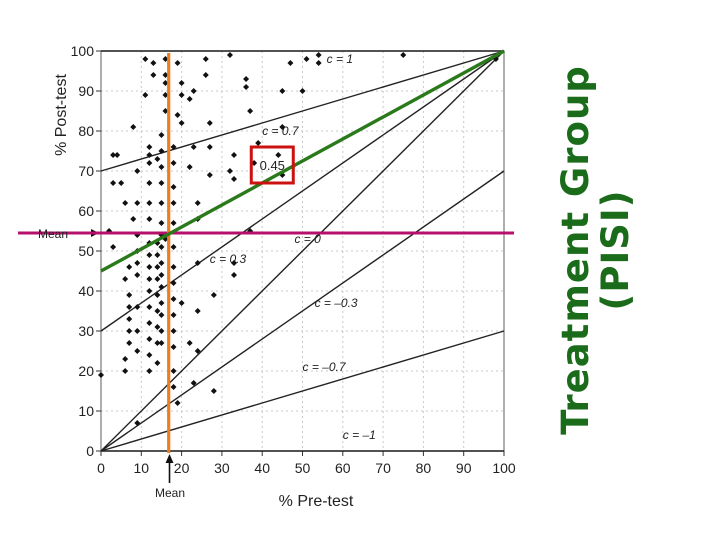 The width and height of the screenshot is (720, 540). Describe the element at coordinates (86, 291) in the screenshot. I see `y-tick-label: 40` at that location.